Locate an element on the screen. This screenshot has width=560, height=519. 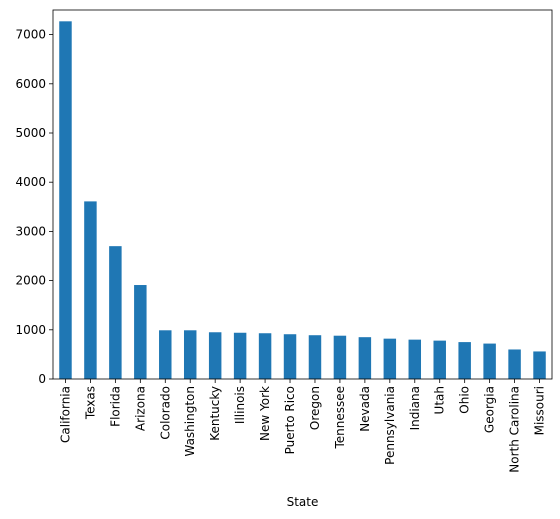
bar-illinois is located at coordinates (240, 355).